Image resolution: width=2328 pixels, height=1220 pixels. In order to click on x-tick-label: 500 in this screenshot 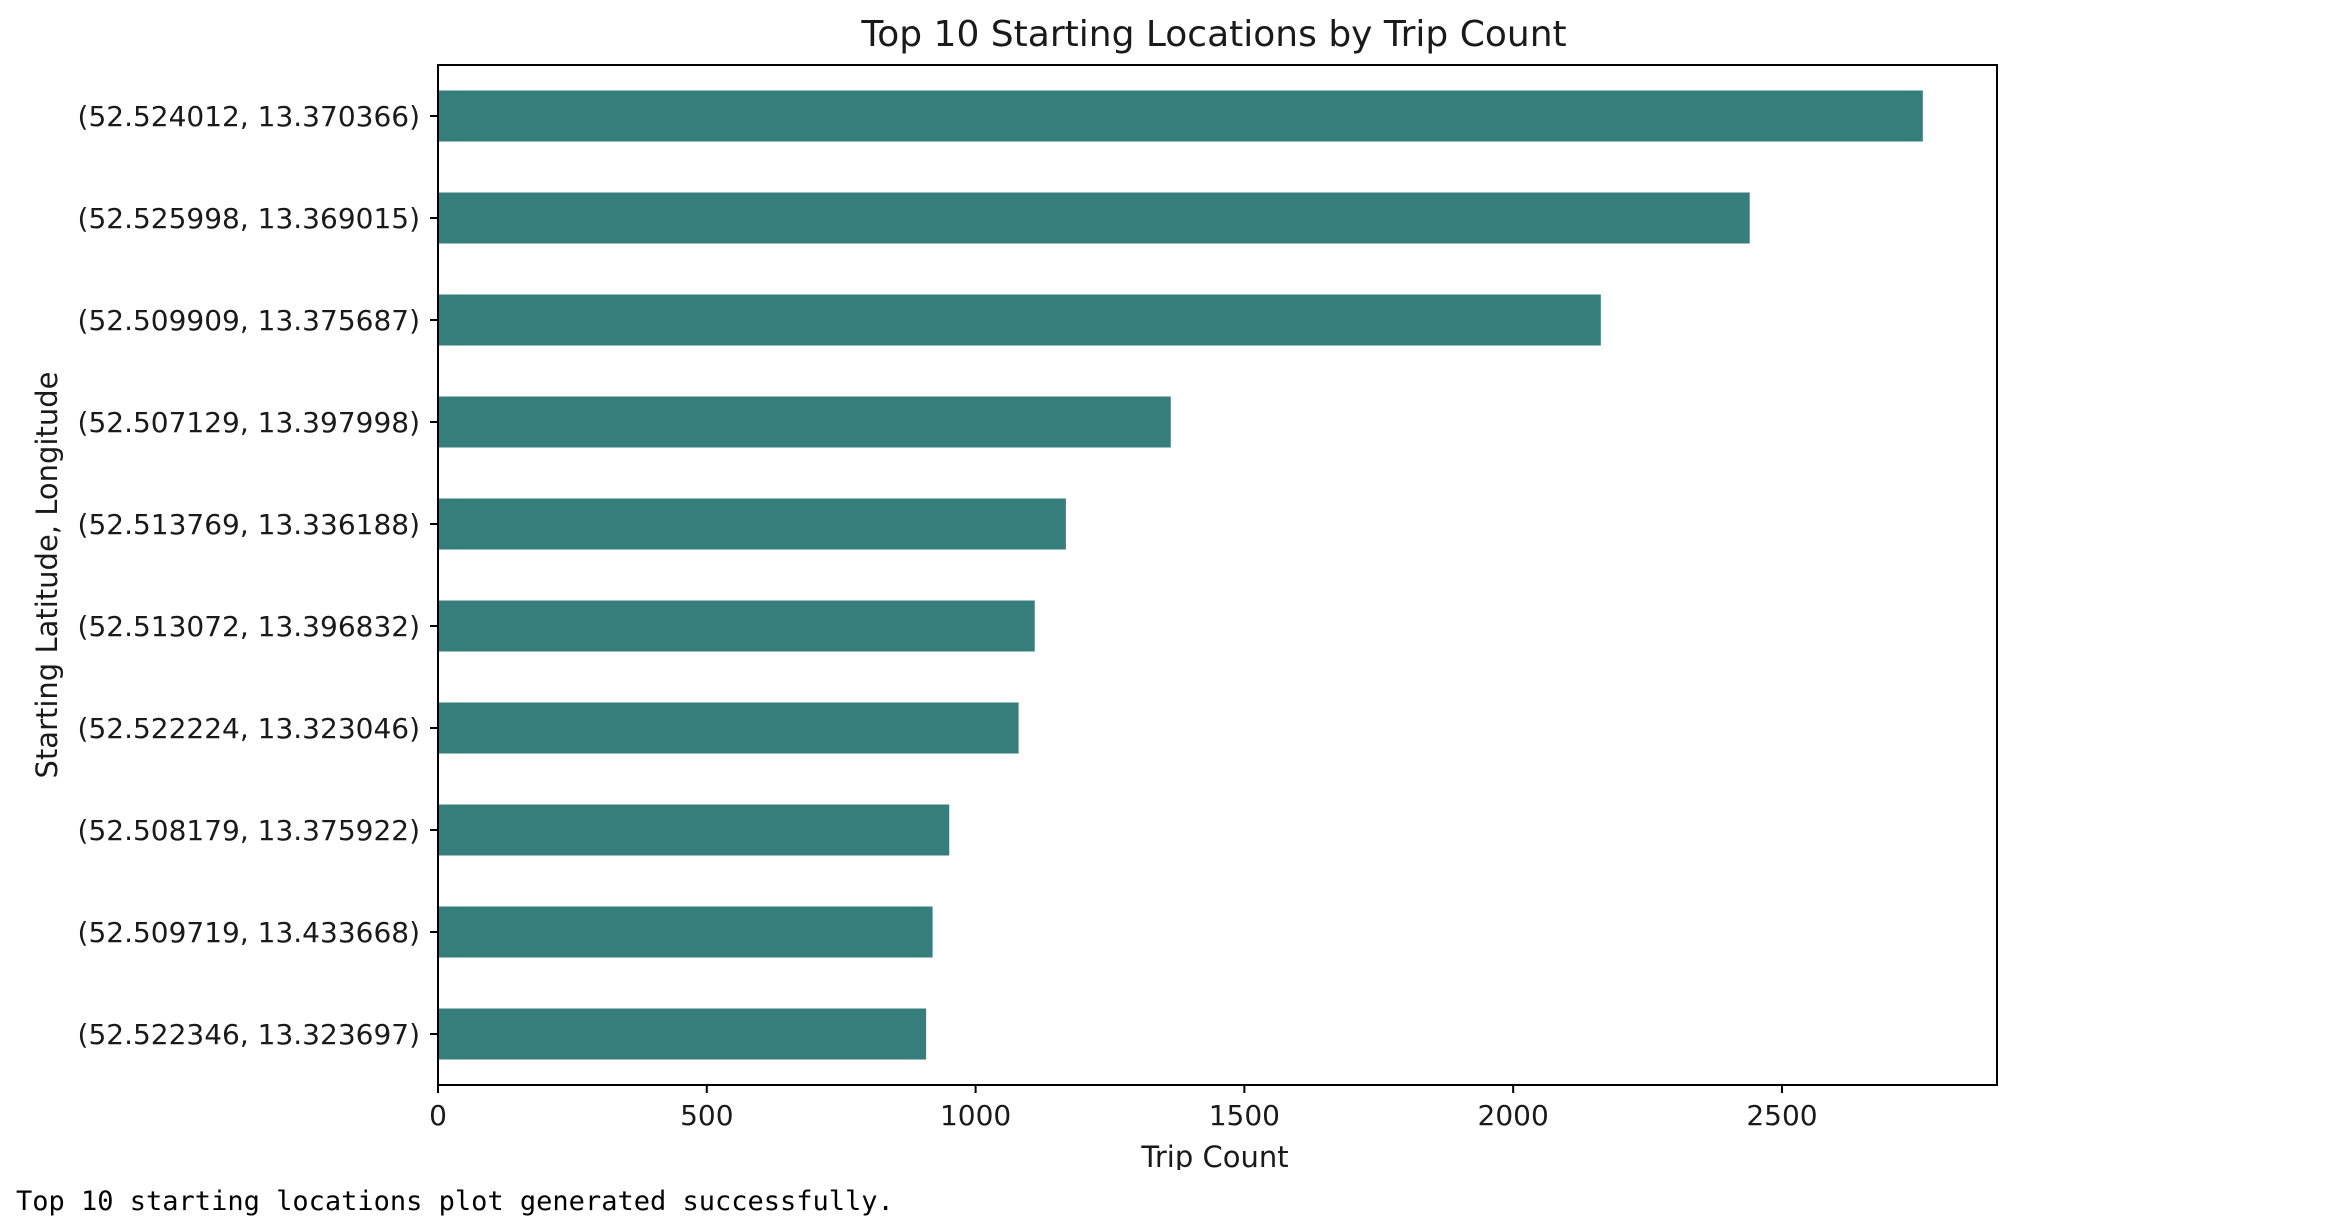, I will do `click(706, 1115)`.